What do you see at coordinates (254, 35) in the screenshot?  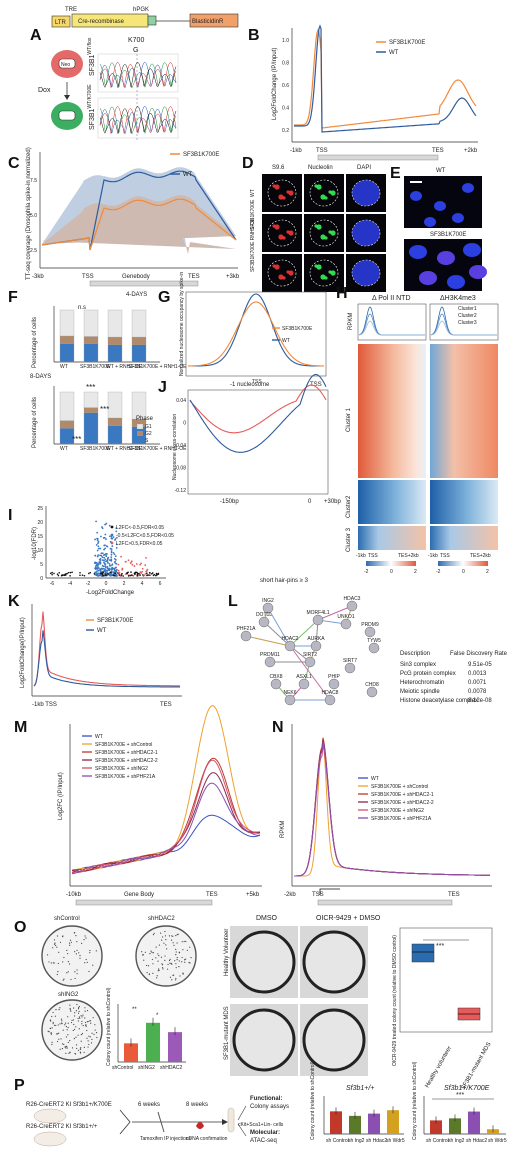 I see `panel-b-label: B` at bounding box center [254, 35].